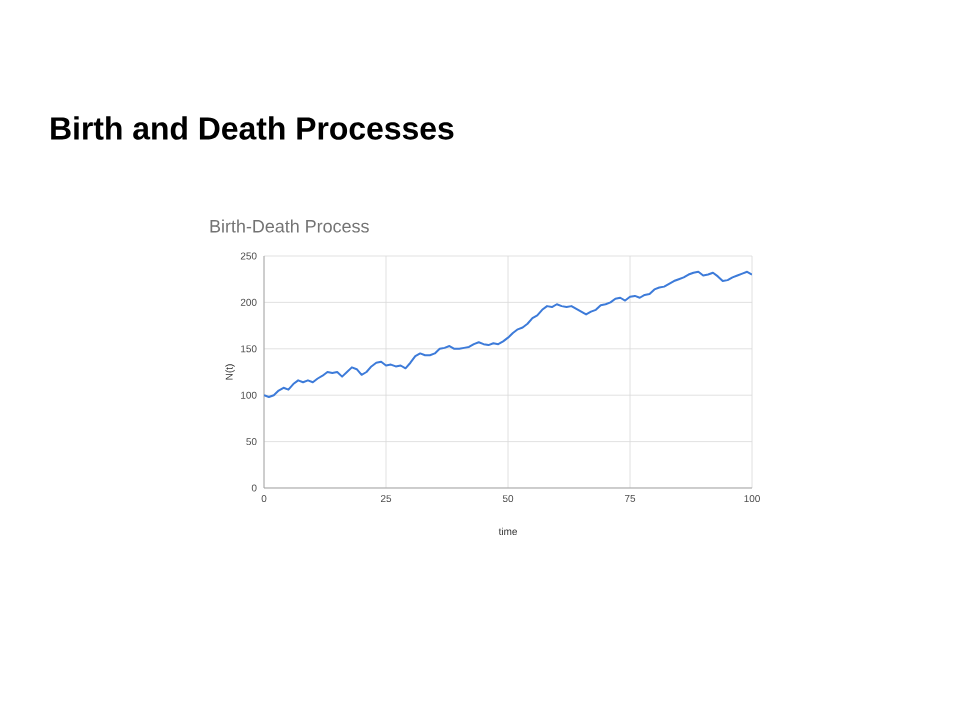 Image resolution: width=960 pixels, height=720 pixels. What do you see at coordinates (252, 128) in the screenshot?
I see `chart-title: Birth and Death Processes` at bounding box center [252, 128].